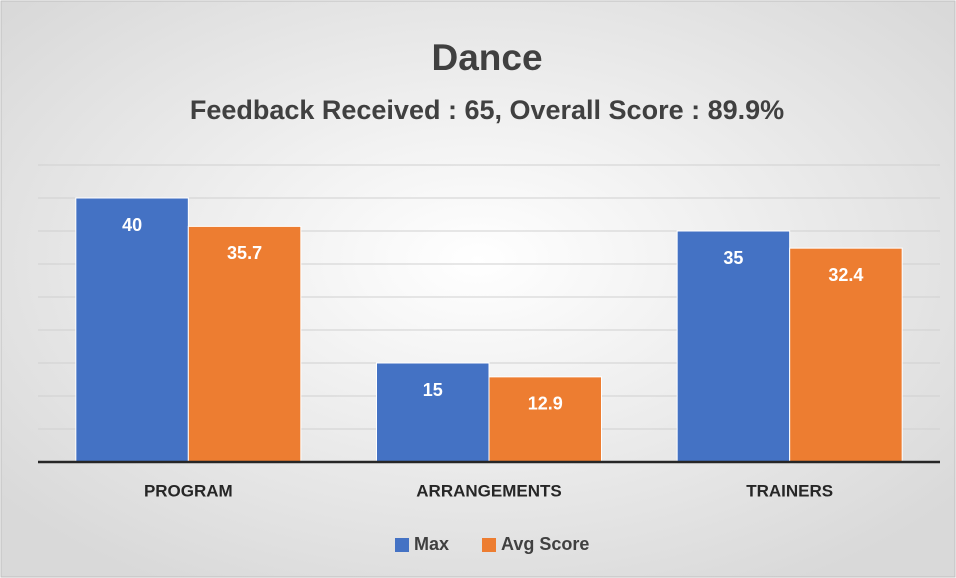 This screenshot has height=578, width=956. I want to click on data-label: 35.7, so click(244, 253).